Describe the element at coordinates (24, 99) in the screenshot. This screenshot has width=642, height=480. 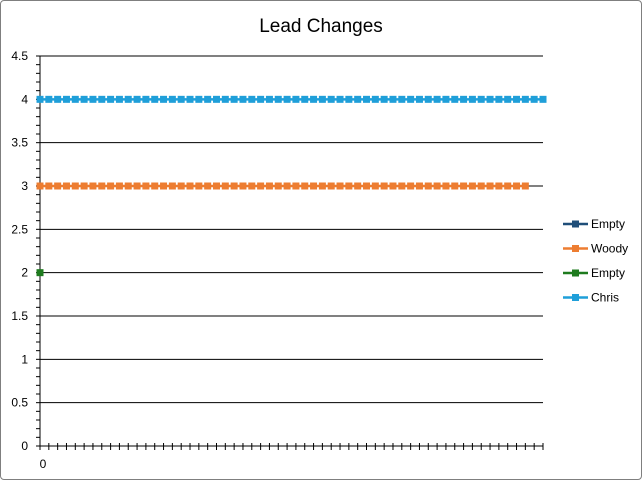
I see `y-tick-label: 4` at that location.